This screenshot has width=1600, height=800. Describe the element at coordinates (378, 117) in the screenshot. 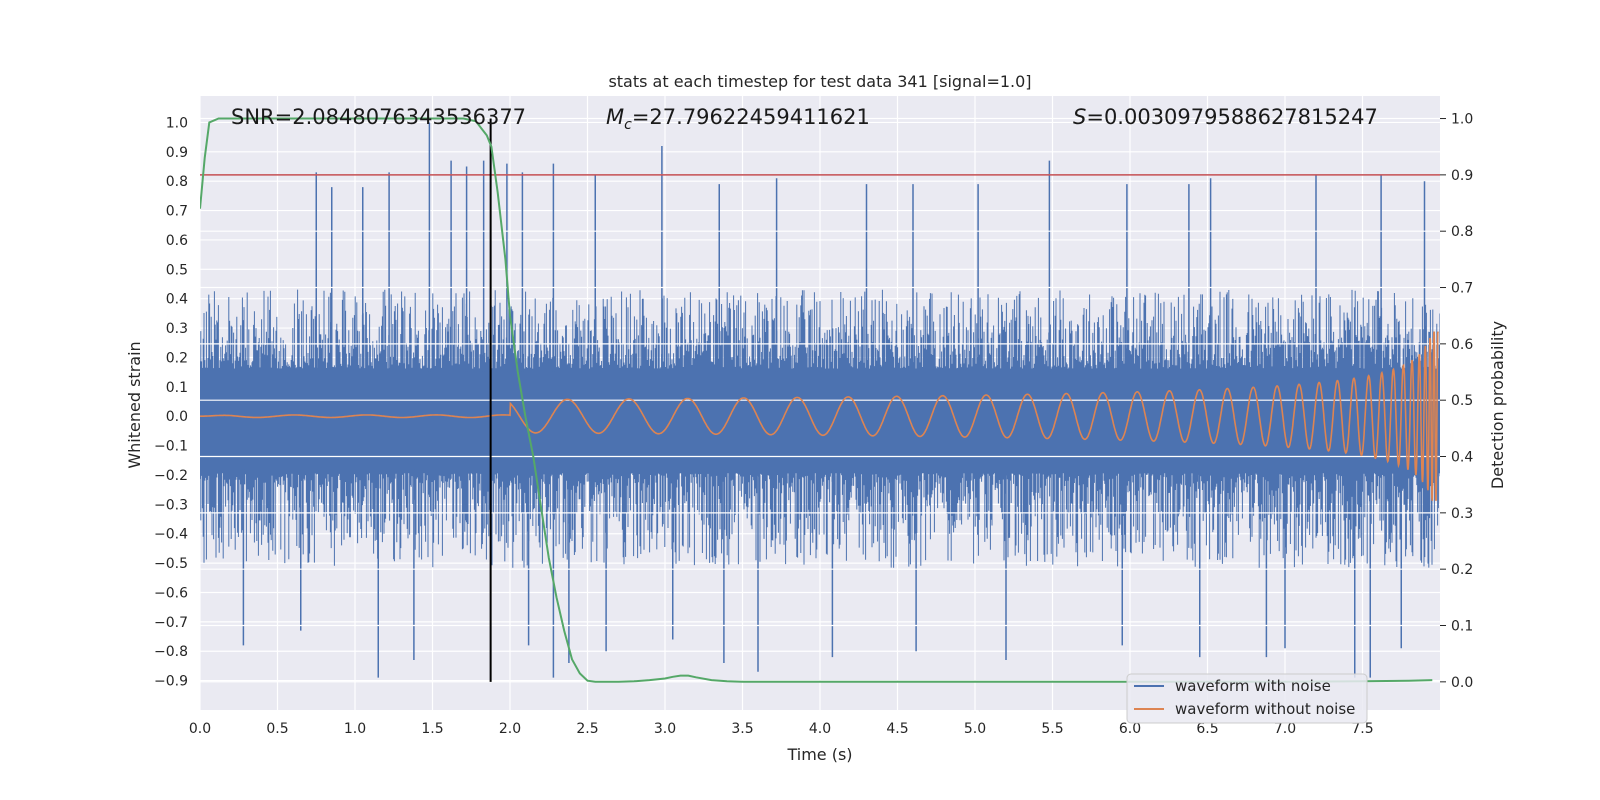

I see `snr-annotation: SNR=2.0848076343536377` at that location.